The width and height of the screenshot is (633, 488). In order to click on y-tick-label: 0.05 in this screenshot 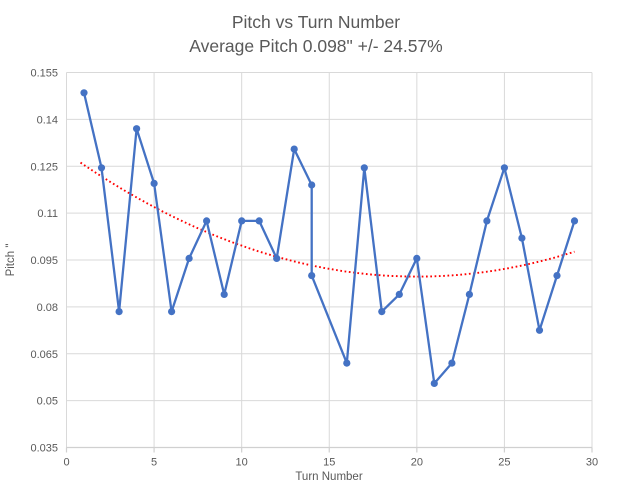, I will do `click(47, 402)`.